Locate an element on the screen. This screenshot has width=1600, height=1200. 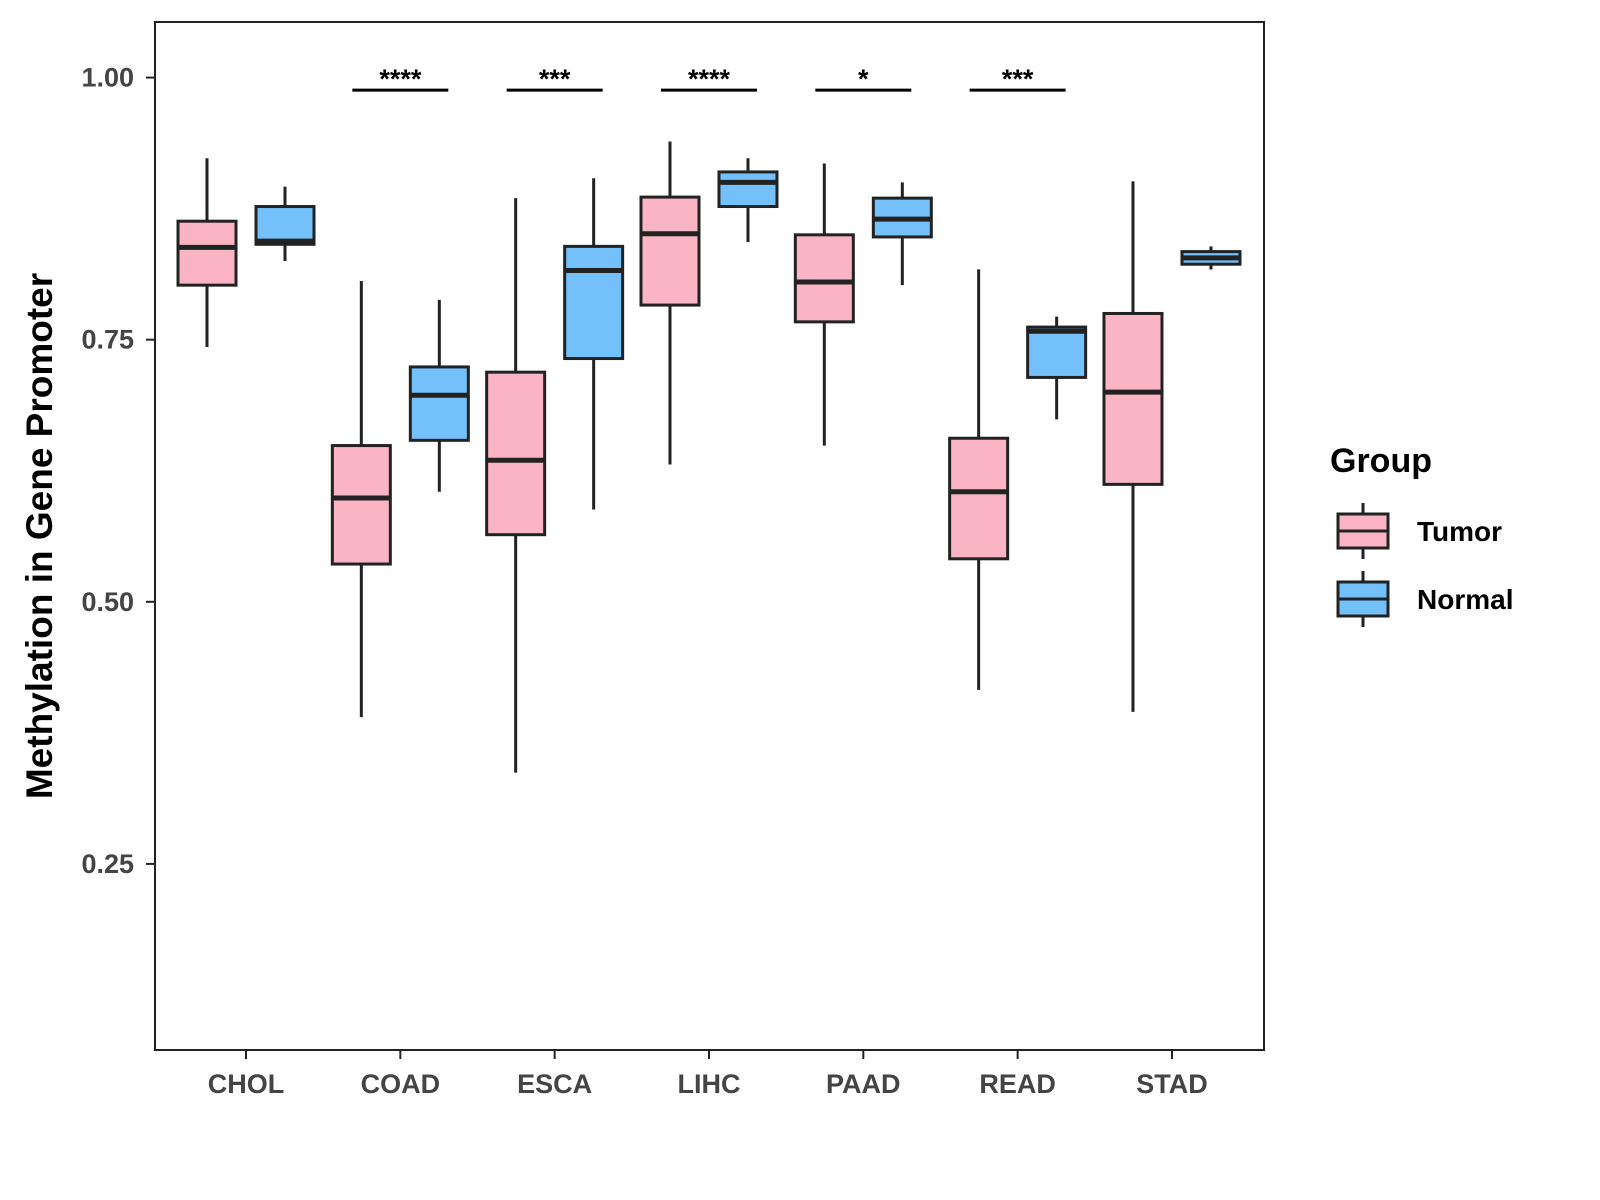
legend-label: Tumor is located at coordinates (1459, 531).